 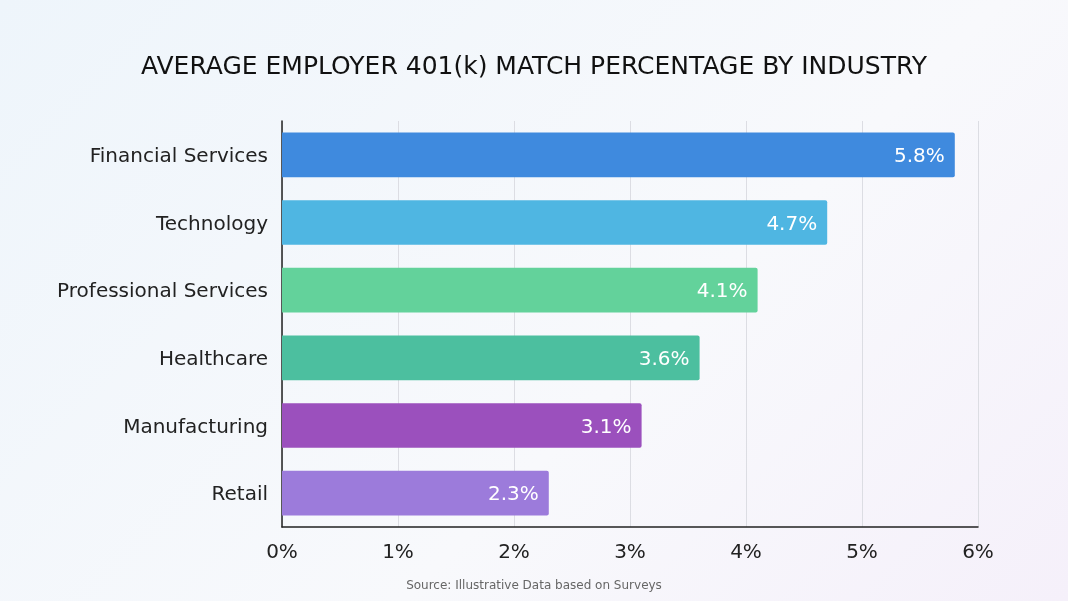 What do you see at coordinates (195, 425) in the screenshot?
I see `y-tick-label: Manufacturing` at bounding box center [195, 425].